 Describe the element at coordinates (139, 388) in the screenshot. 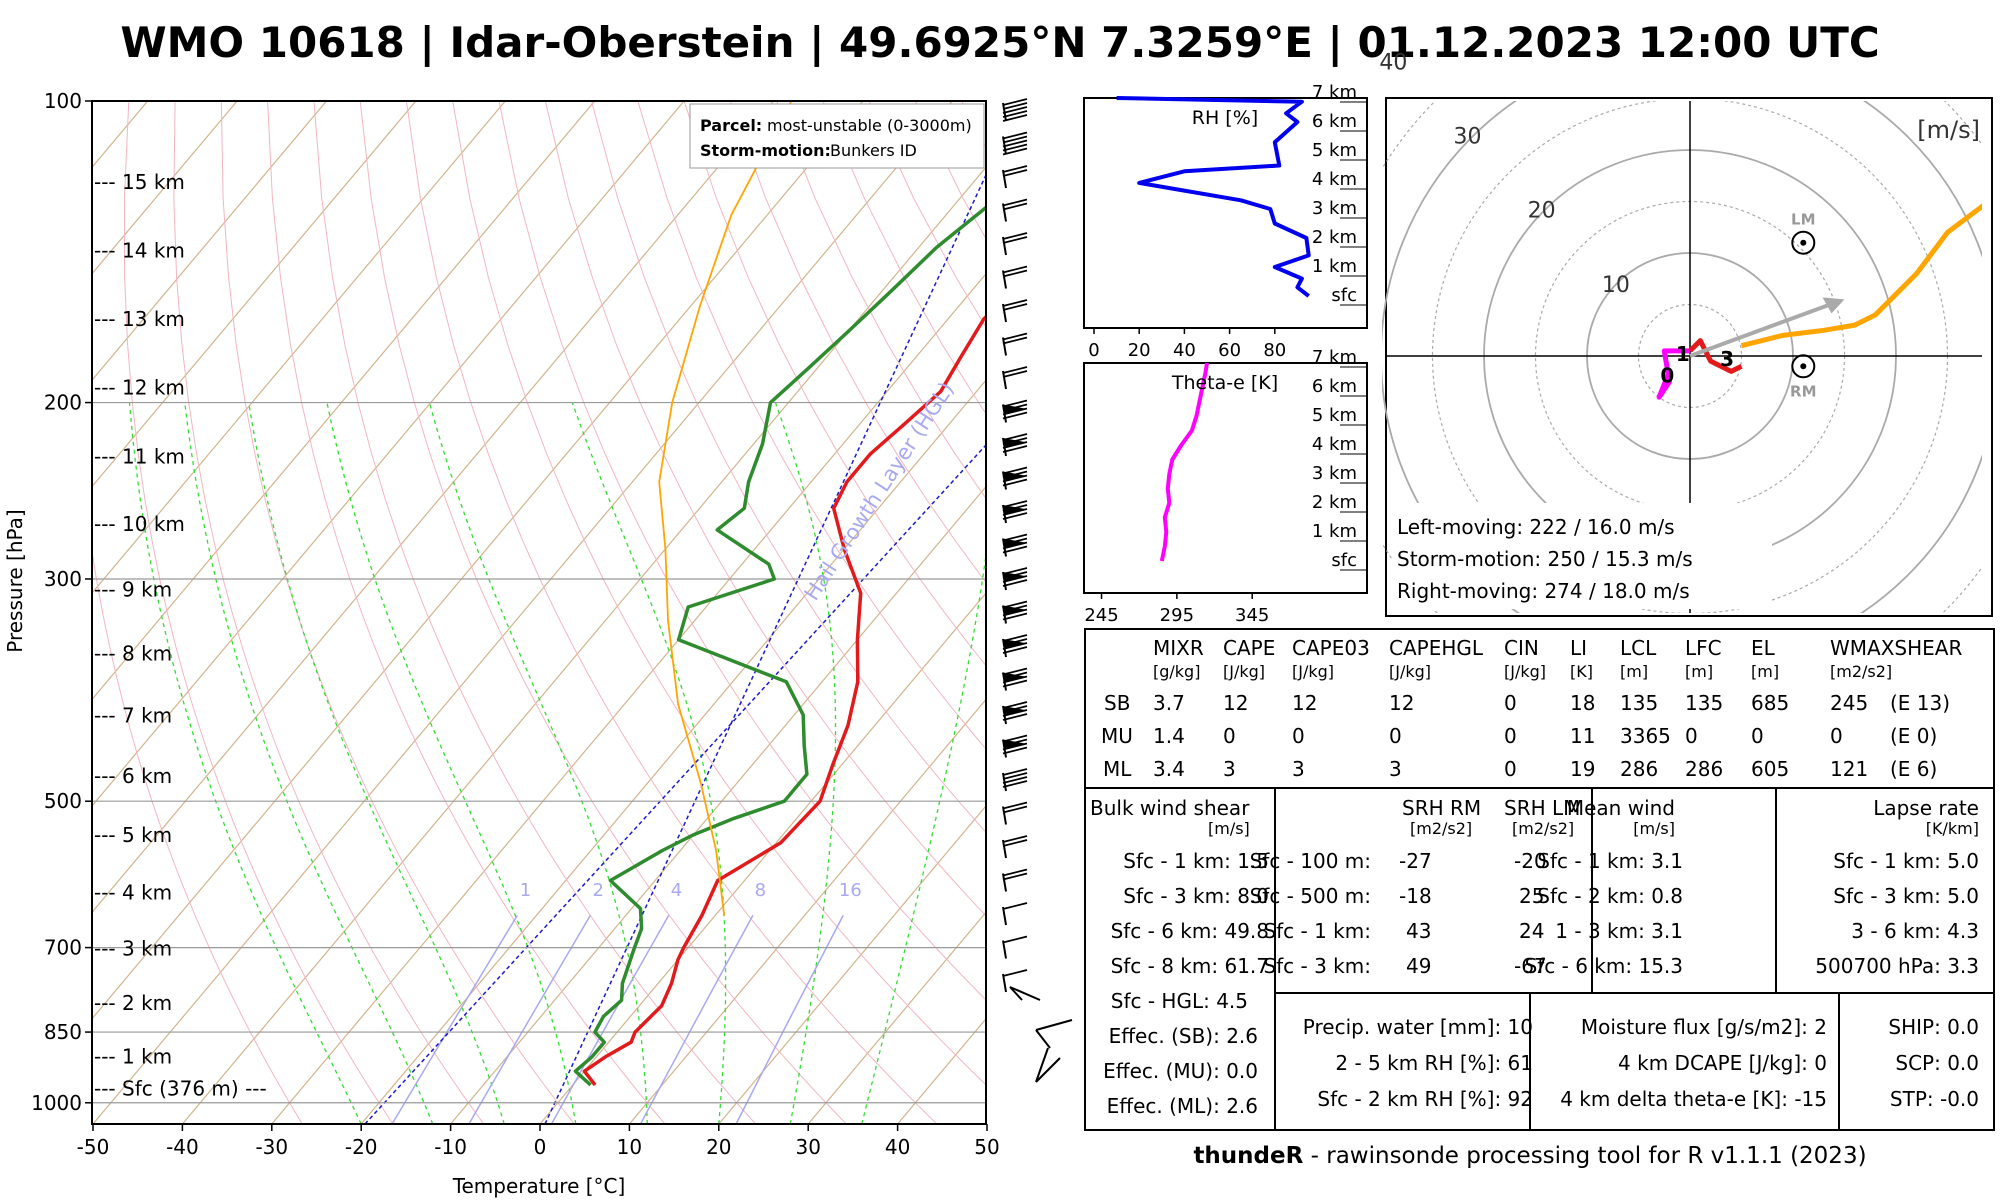

I see `height-label: --- 12 km` at that location.